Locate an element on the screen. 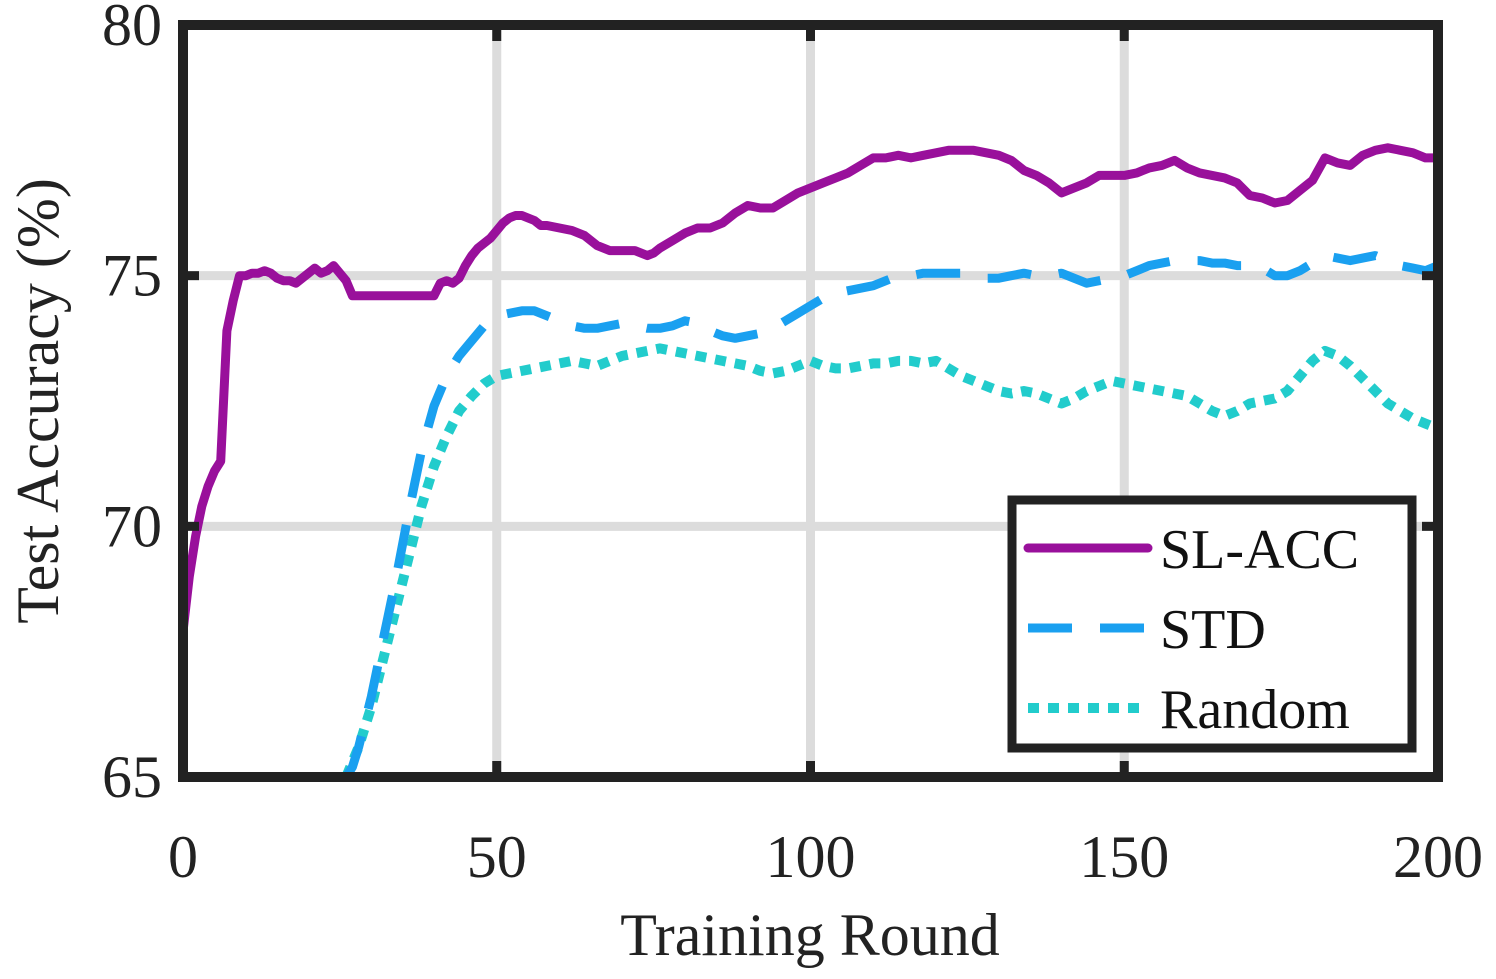  x-tick-label: 150 is located at coordinates (1124, 857).